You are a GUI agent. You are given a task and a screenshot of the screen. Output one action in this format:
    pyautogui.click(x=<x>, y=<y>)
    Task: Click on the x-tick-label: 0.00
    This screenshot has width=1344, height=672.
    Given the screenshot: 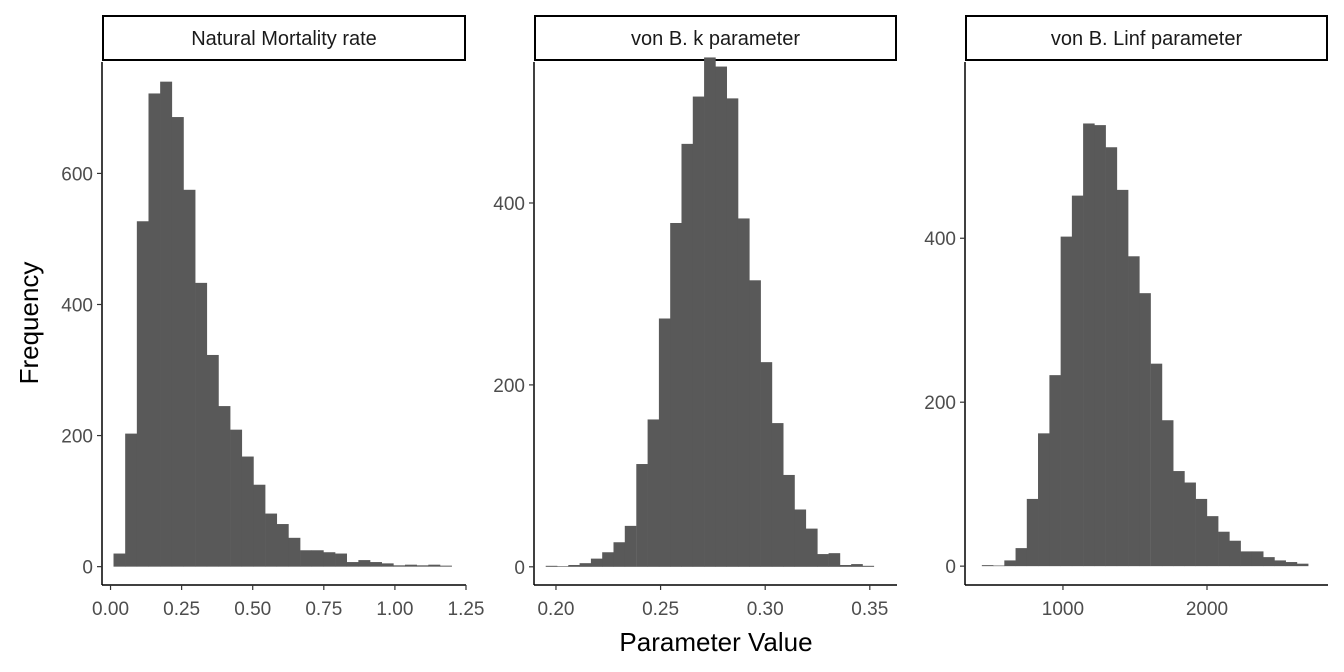 What is the action you would take?
    pyautogui.click(x=110, y=609)
    